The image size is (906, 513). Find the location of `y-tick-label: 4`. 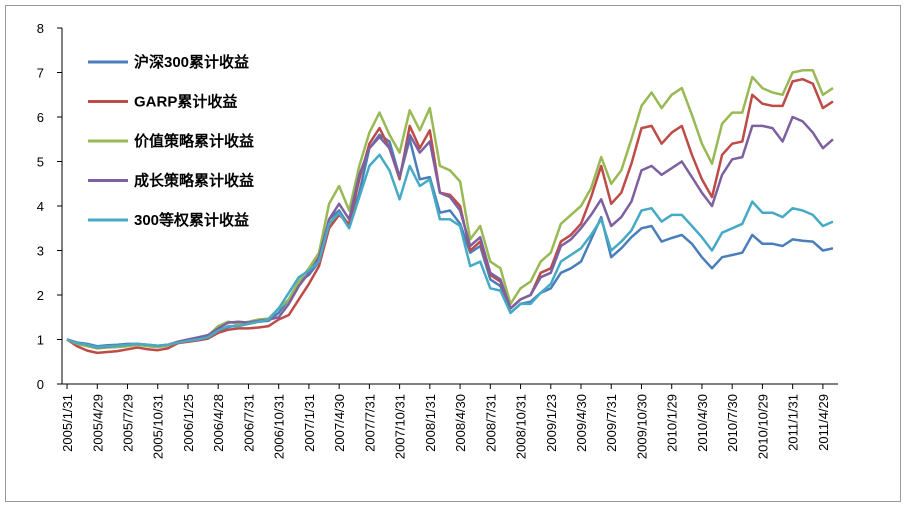

y-tick-label: 4 is located at coordinates (40, 206).